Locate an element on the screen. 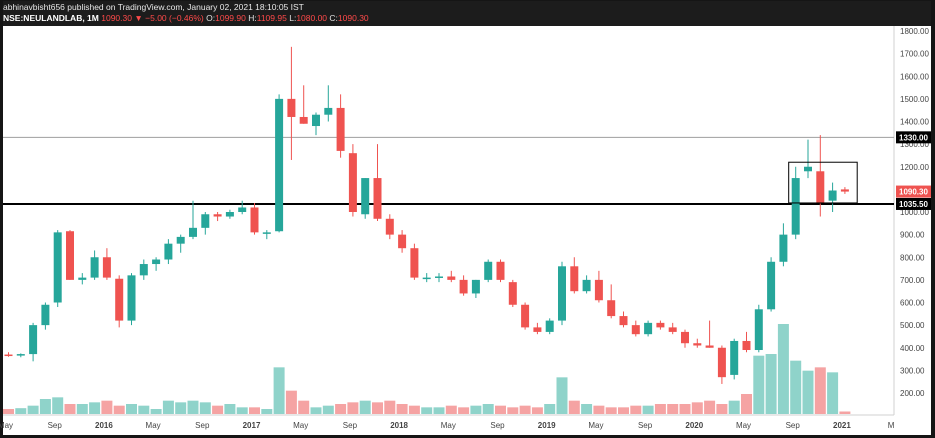 The width and height of the screenshot is (935, 438). time-axis-background is located at coordinates (467, 425).